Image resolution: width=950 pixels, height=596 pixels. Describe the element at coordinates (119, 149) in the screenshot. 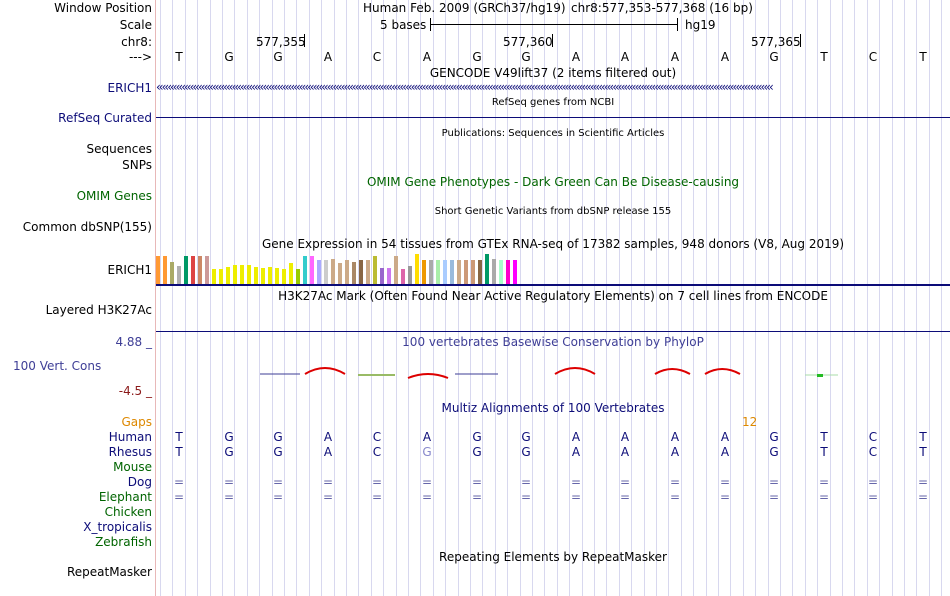

I see `publications-sequences-label: Sequences` at that location.